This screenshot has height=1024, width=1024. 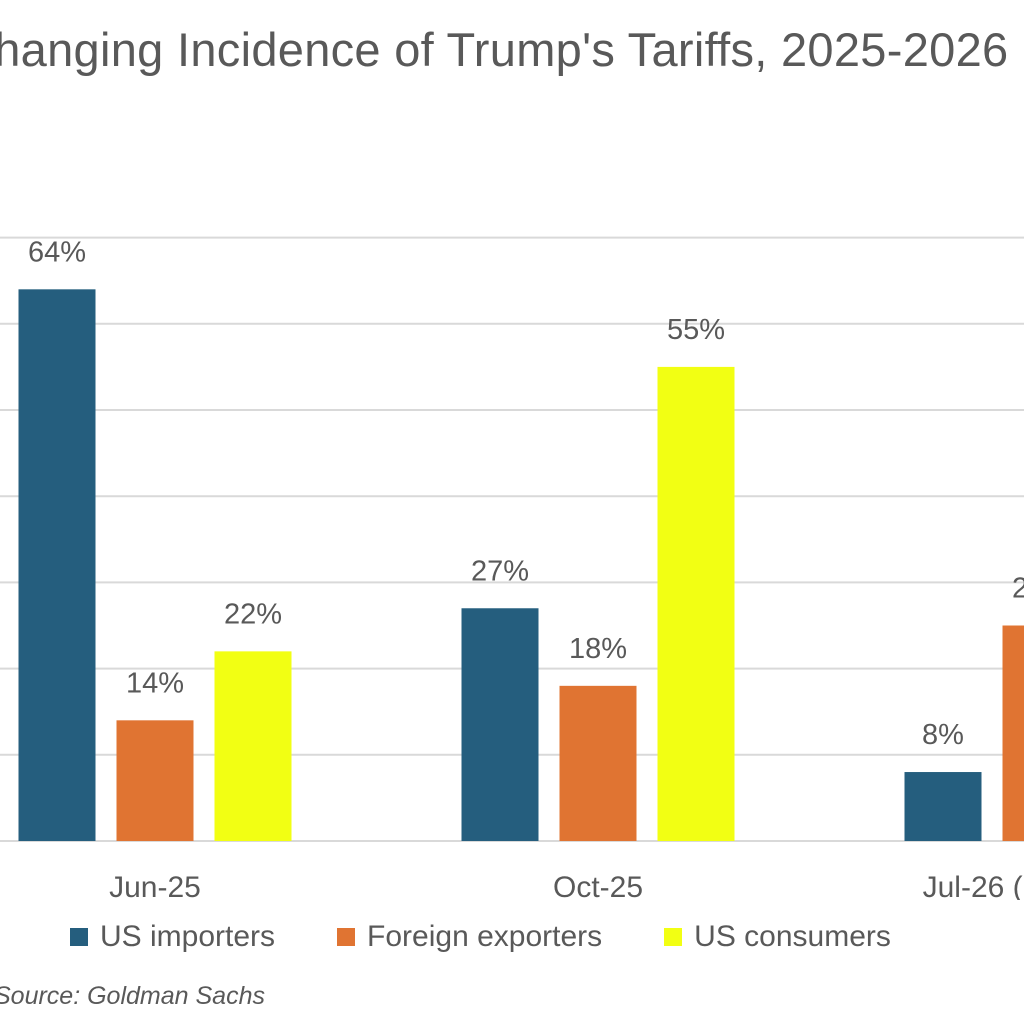 I want to click on x-tick-label-oct-25: Oct-25, so click(x=598, y=885).